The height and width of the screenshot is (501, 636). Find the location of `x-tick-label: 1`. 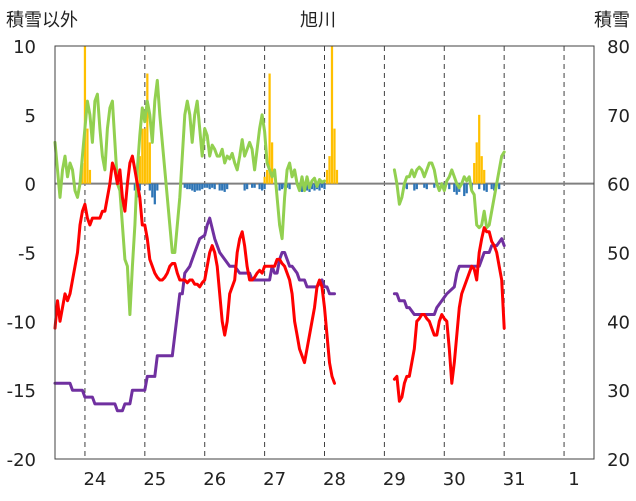

x-tick-label: 1 is located at coordinates (573, 479).